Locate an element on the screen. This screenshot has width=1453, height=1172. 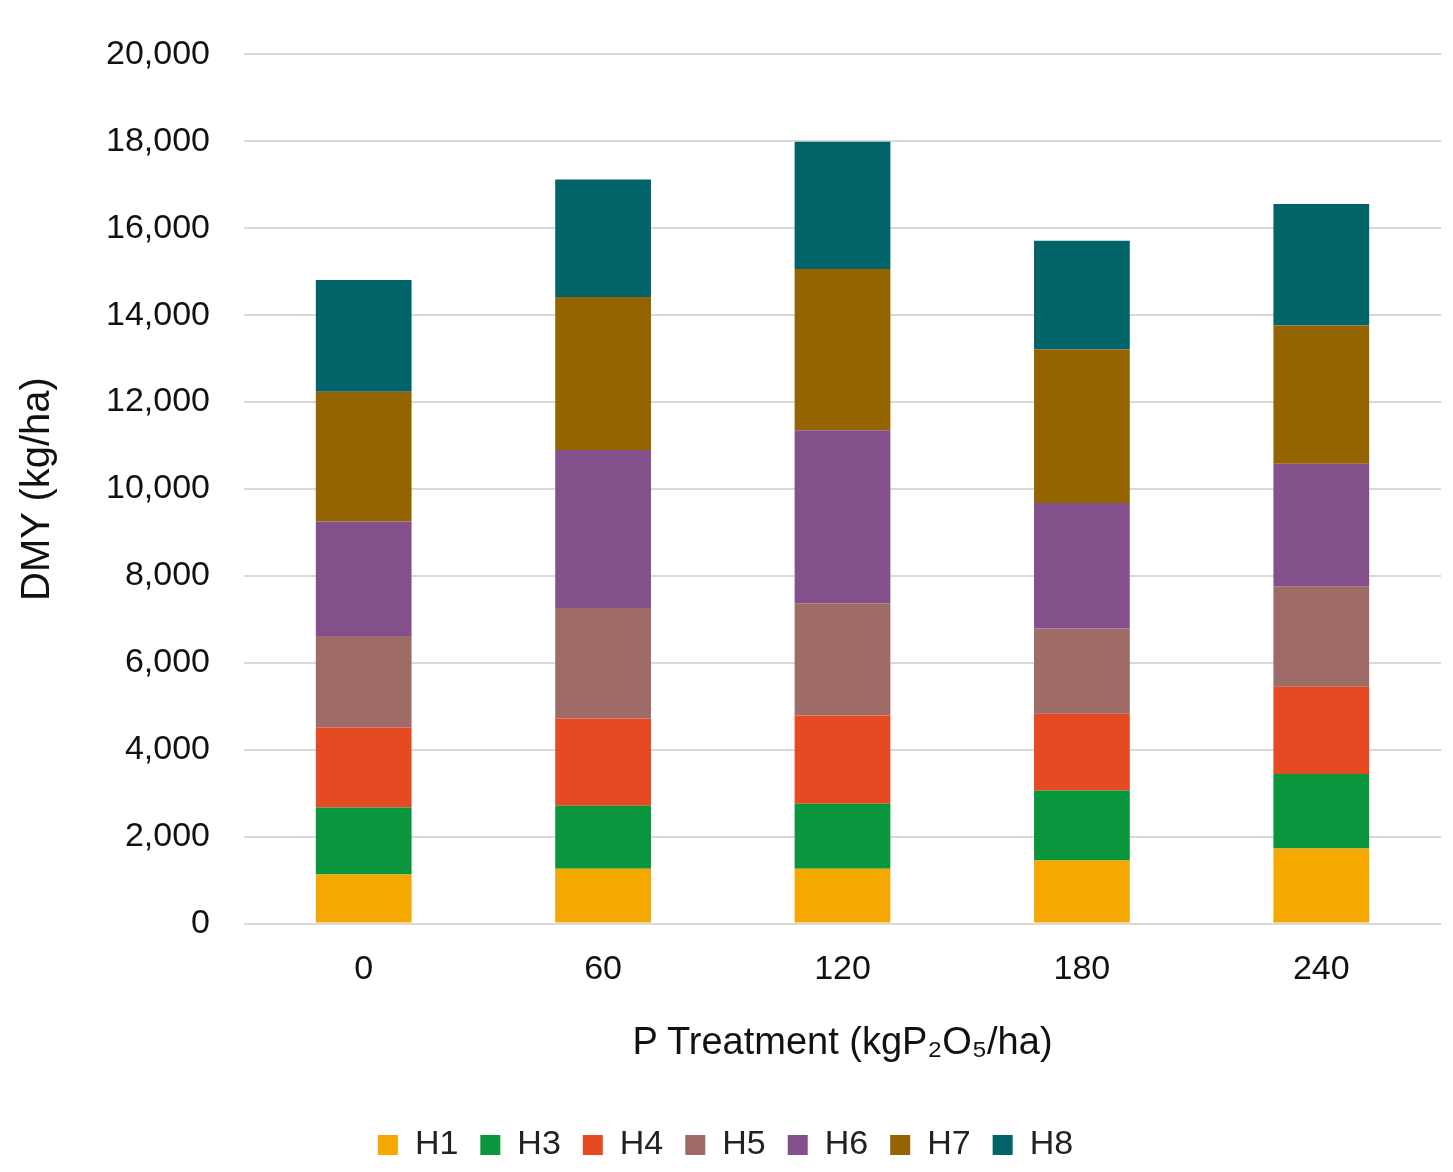
y-tick-label: 20,000 is located at coordinates (157, 51).